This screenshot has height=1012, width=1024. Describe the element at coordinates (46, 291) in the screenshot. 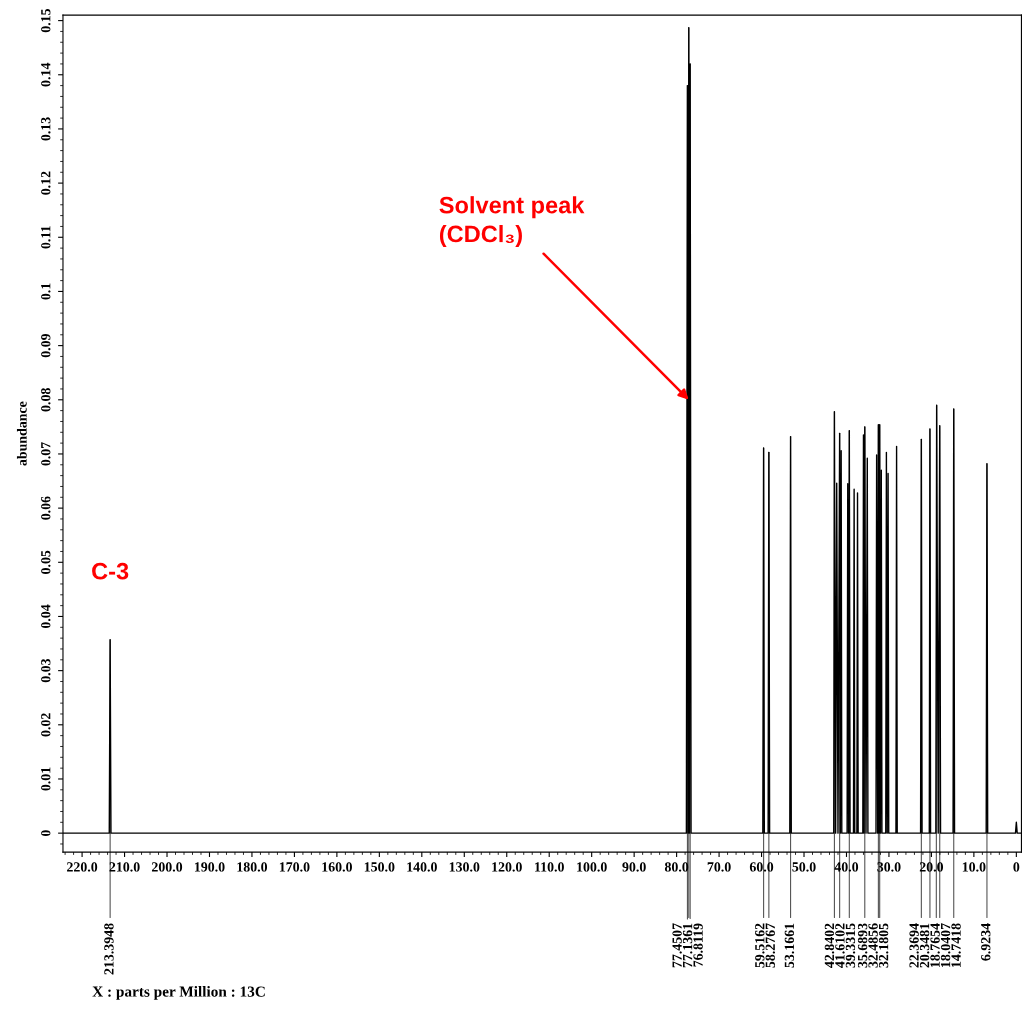

I see `y-tick-label: 0.1` at that location.